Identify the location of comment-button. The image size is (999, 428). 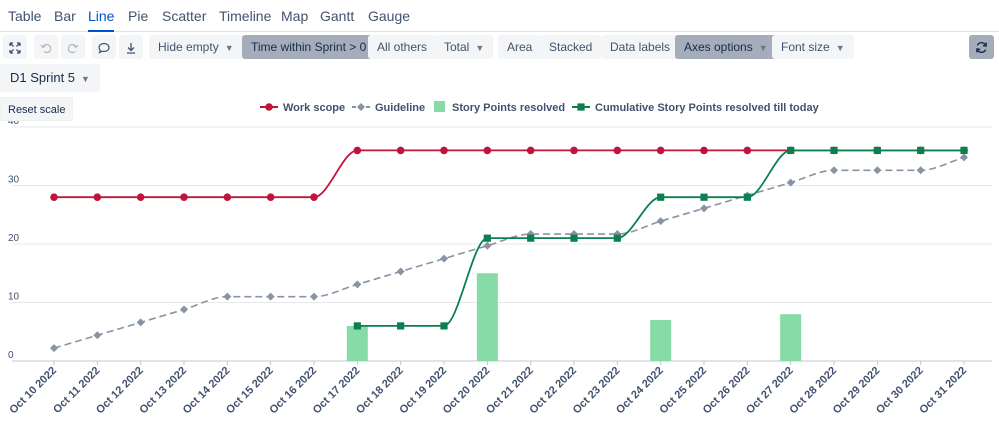
(104, 47).